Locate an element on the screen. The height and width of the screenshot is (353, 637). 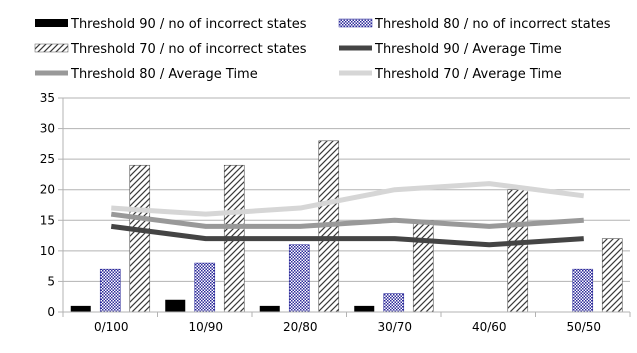
x-tick-label: 20/80 is located at coordinates (300, 327).